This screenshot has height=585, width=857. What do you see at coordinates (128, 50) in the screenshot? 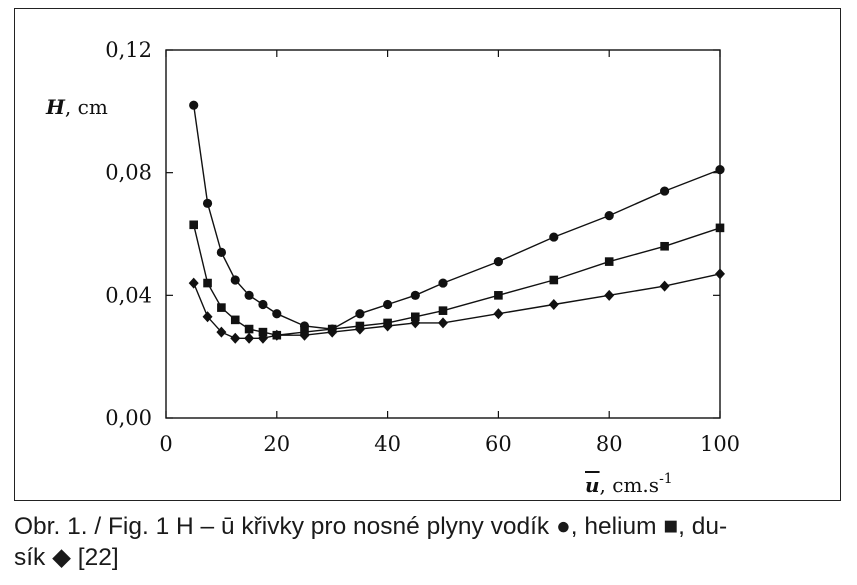
I see `y-tick-label: 0,12` at bounding box center [128, 50].